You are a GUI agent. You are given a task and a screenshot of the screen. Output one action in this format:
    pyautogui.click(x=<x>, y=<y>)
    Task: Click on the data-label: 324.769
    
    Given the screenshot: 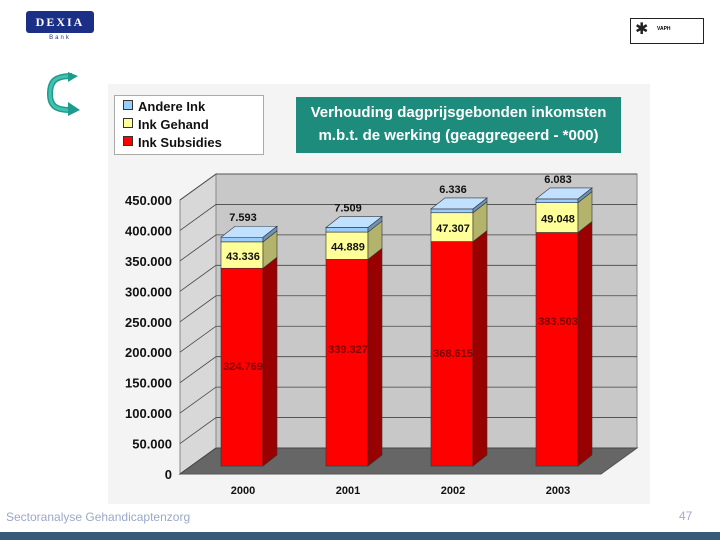 What is the action you would take?
    pyautogui.click(x=243, y=367)
    